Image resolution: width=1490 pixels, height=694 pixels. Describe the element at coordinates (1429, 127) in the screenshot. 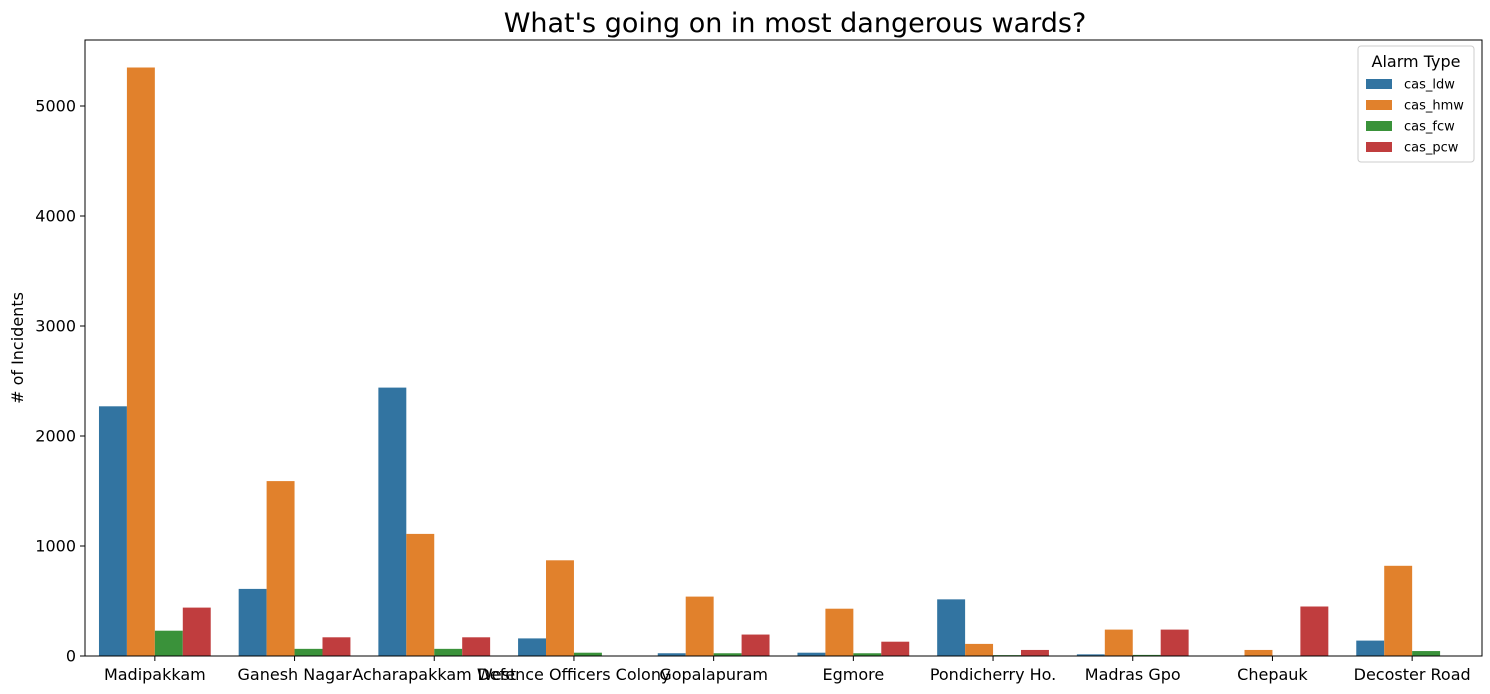

I see `legend-label-cas_fcw: cas_fcw` at that location.